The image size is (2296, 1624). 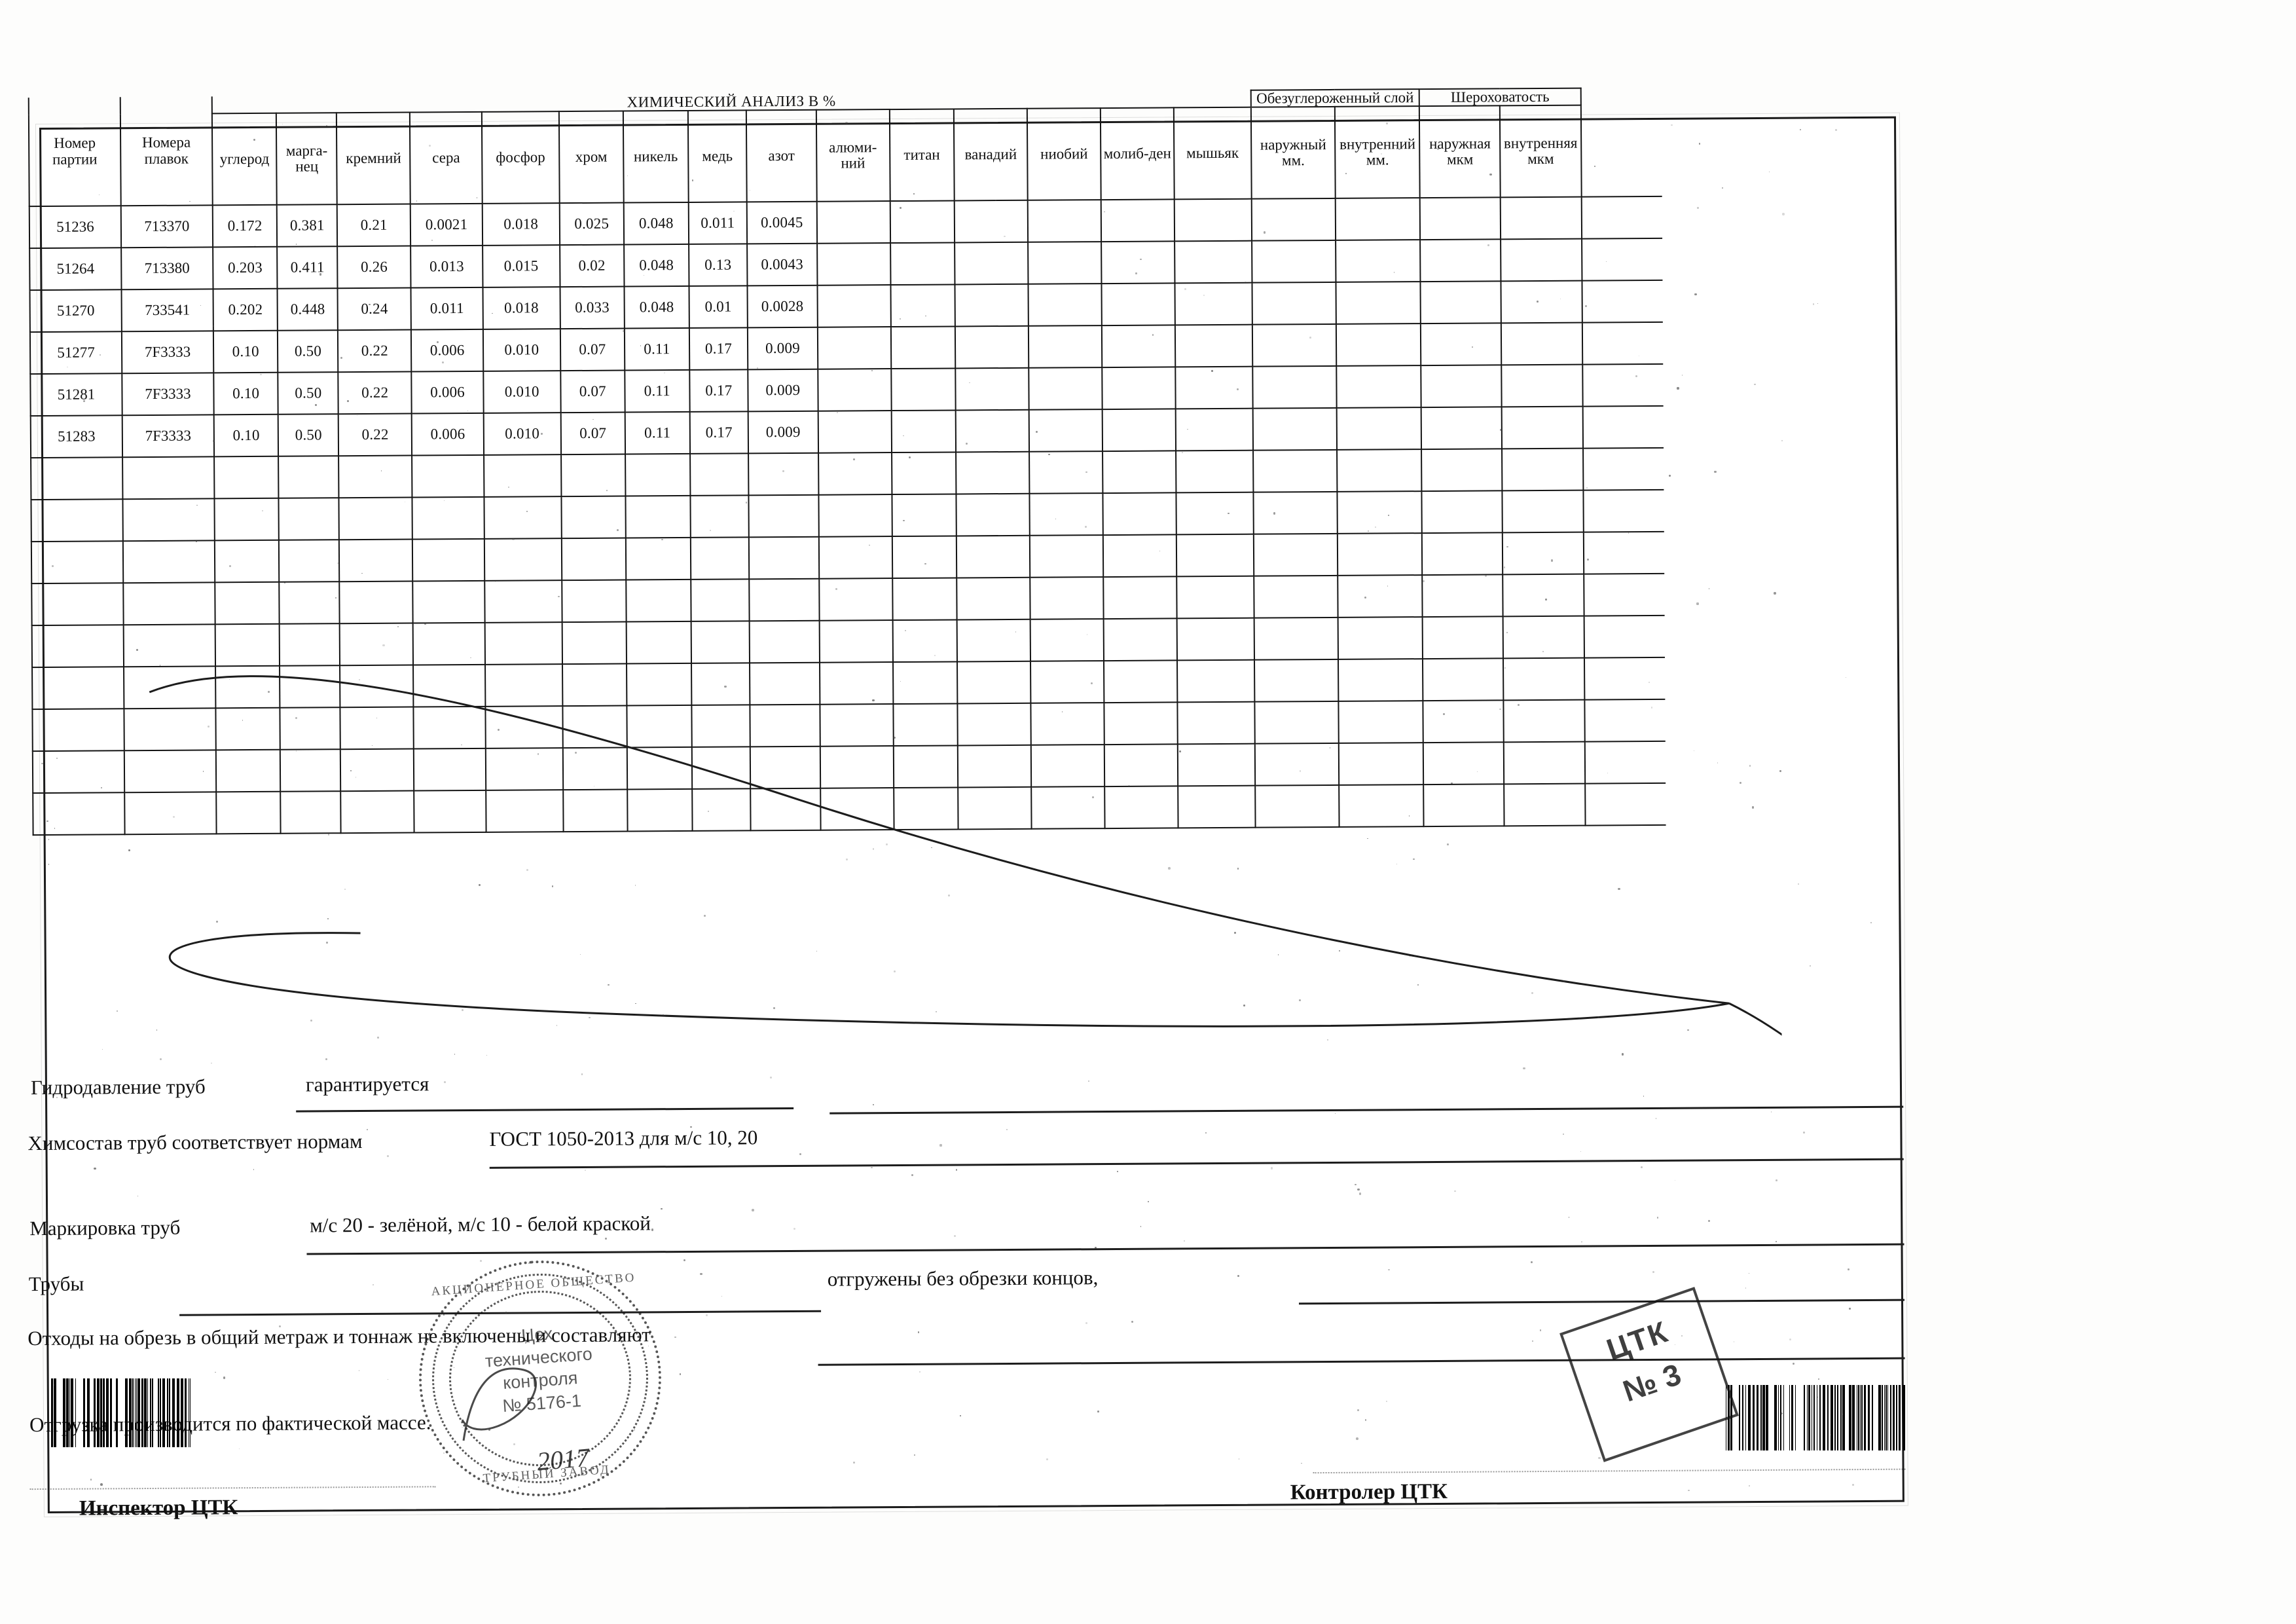 What do you see at coordinates (656, 223) in the screenshot?
I see `cell-chem-value: 0.048` at bounding box center [656, 223].